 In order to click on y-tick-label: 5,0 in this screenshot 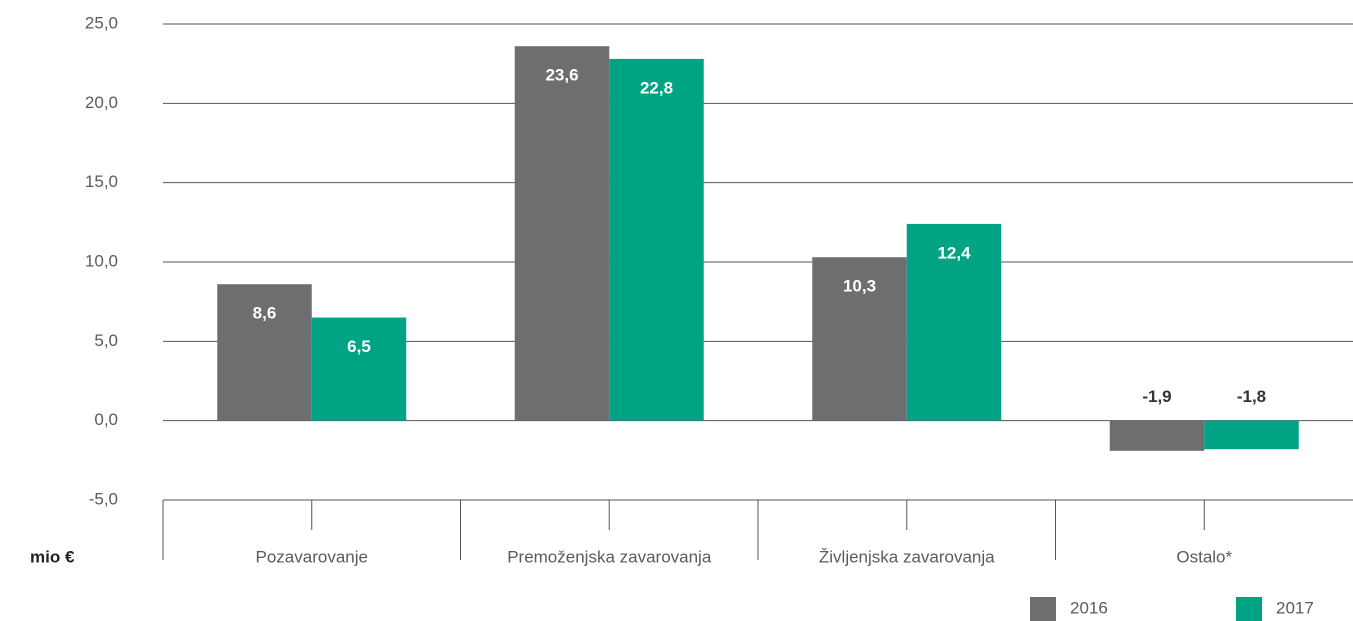, I will do `click(106, 340)`.